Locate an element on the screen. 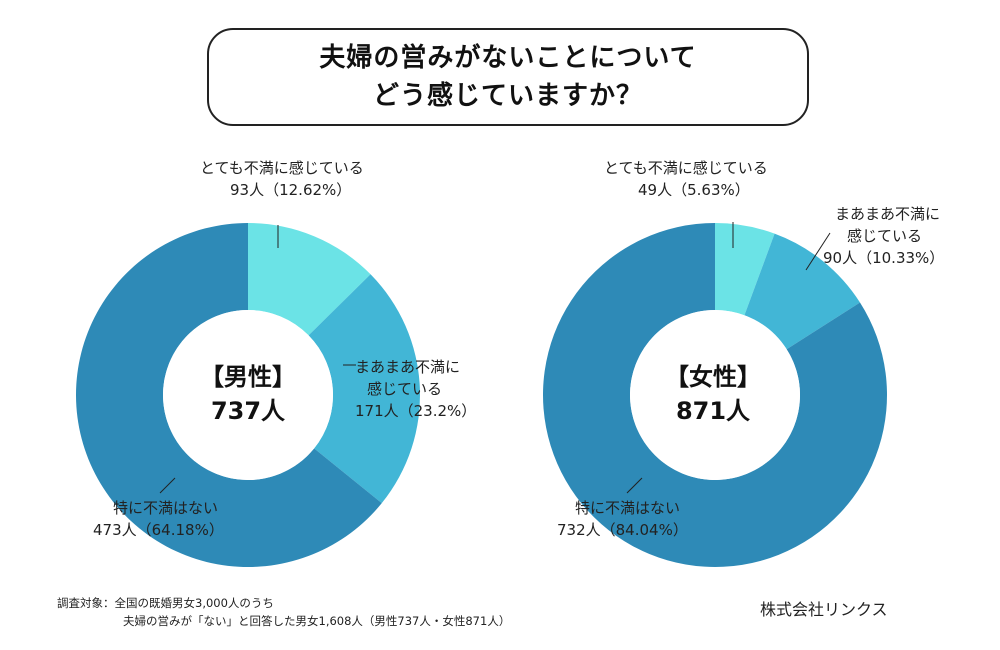  footnote-label: 調査対象： is located at coordinates (86, 603).